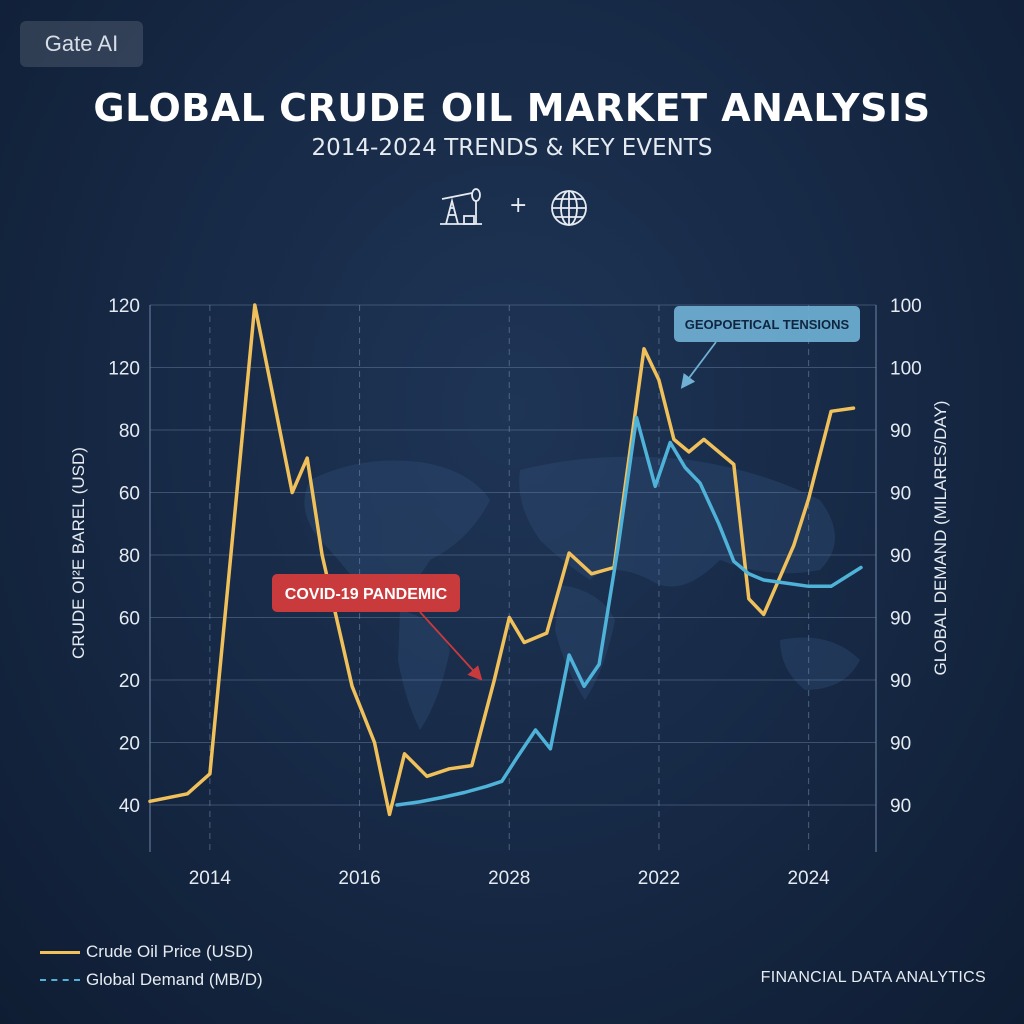 This screenshot has height=1024, width=1024. Describe the element at coordinates (359, 878) in the screenshot. I see `x-tick-label: 2016` at that location.